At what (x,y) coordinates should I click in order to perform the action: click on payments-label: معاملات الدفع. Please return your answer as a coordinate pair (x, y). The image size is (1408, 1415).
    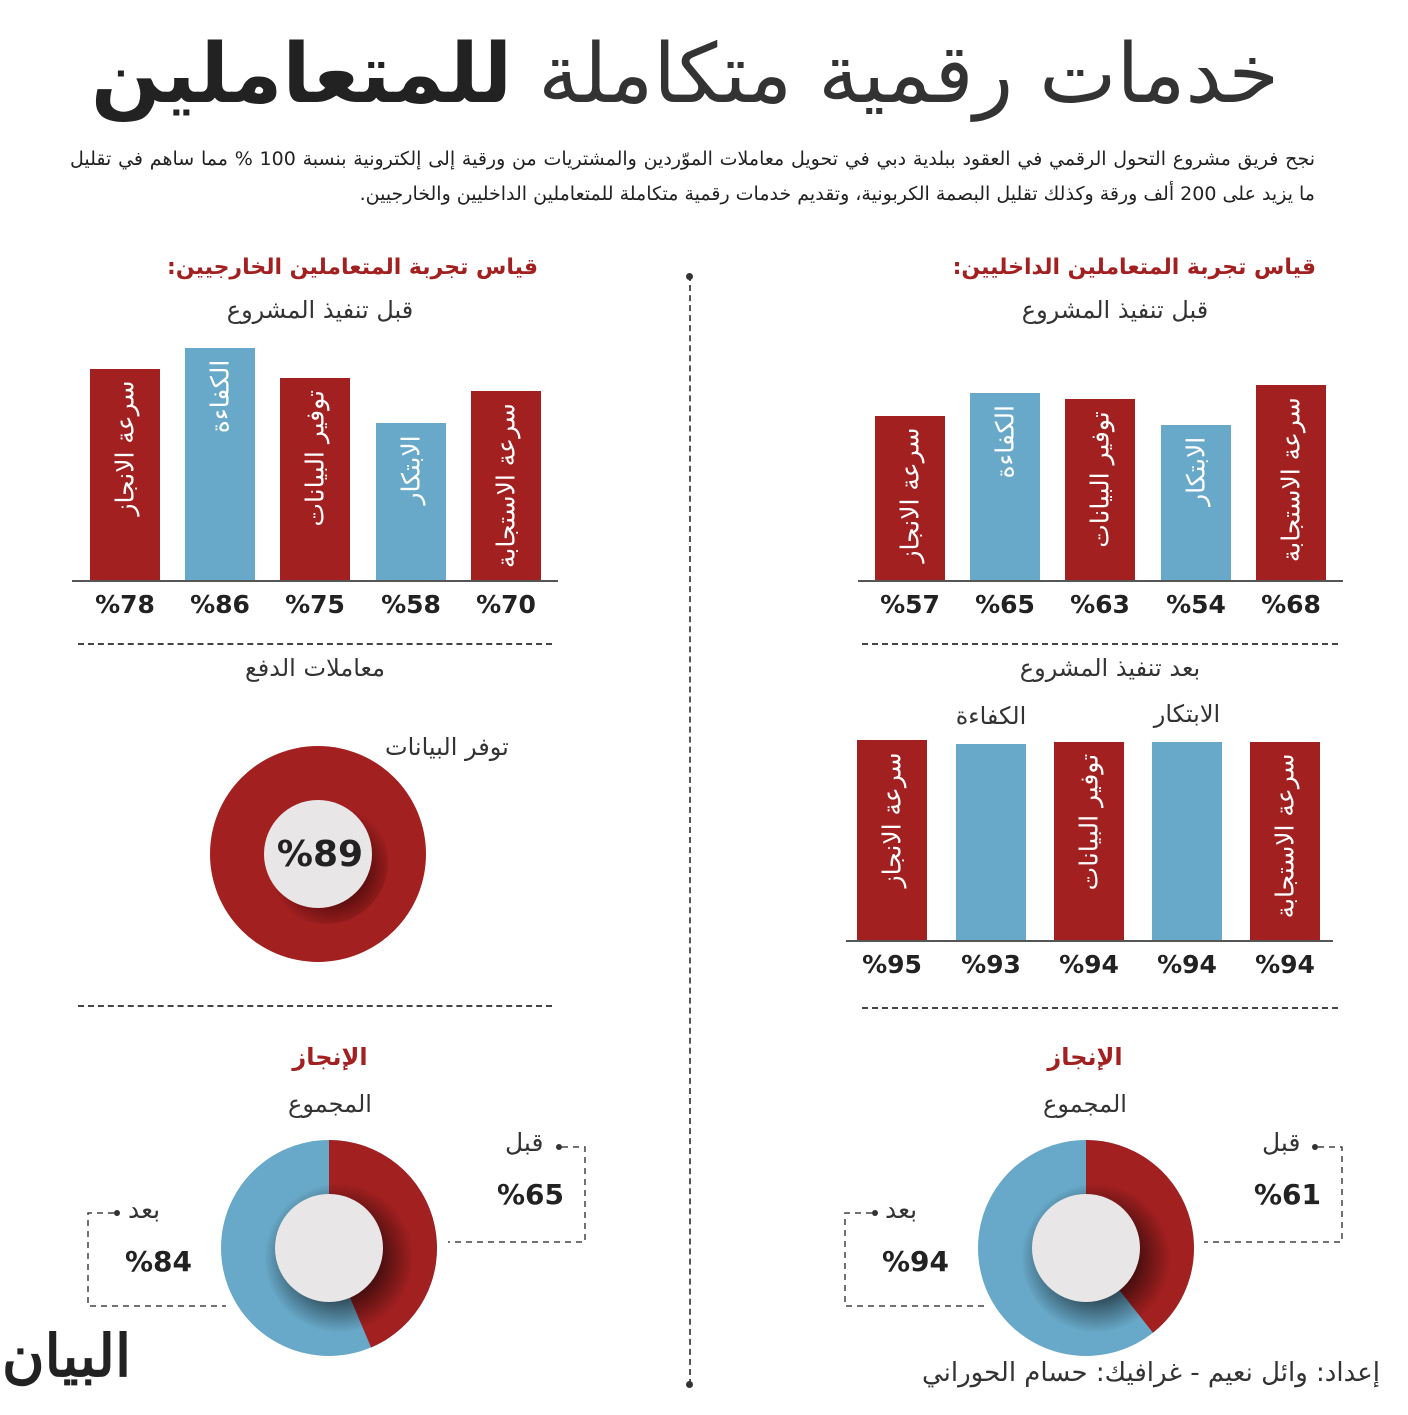
    Looking at the image, I should click on (315, 668).